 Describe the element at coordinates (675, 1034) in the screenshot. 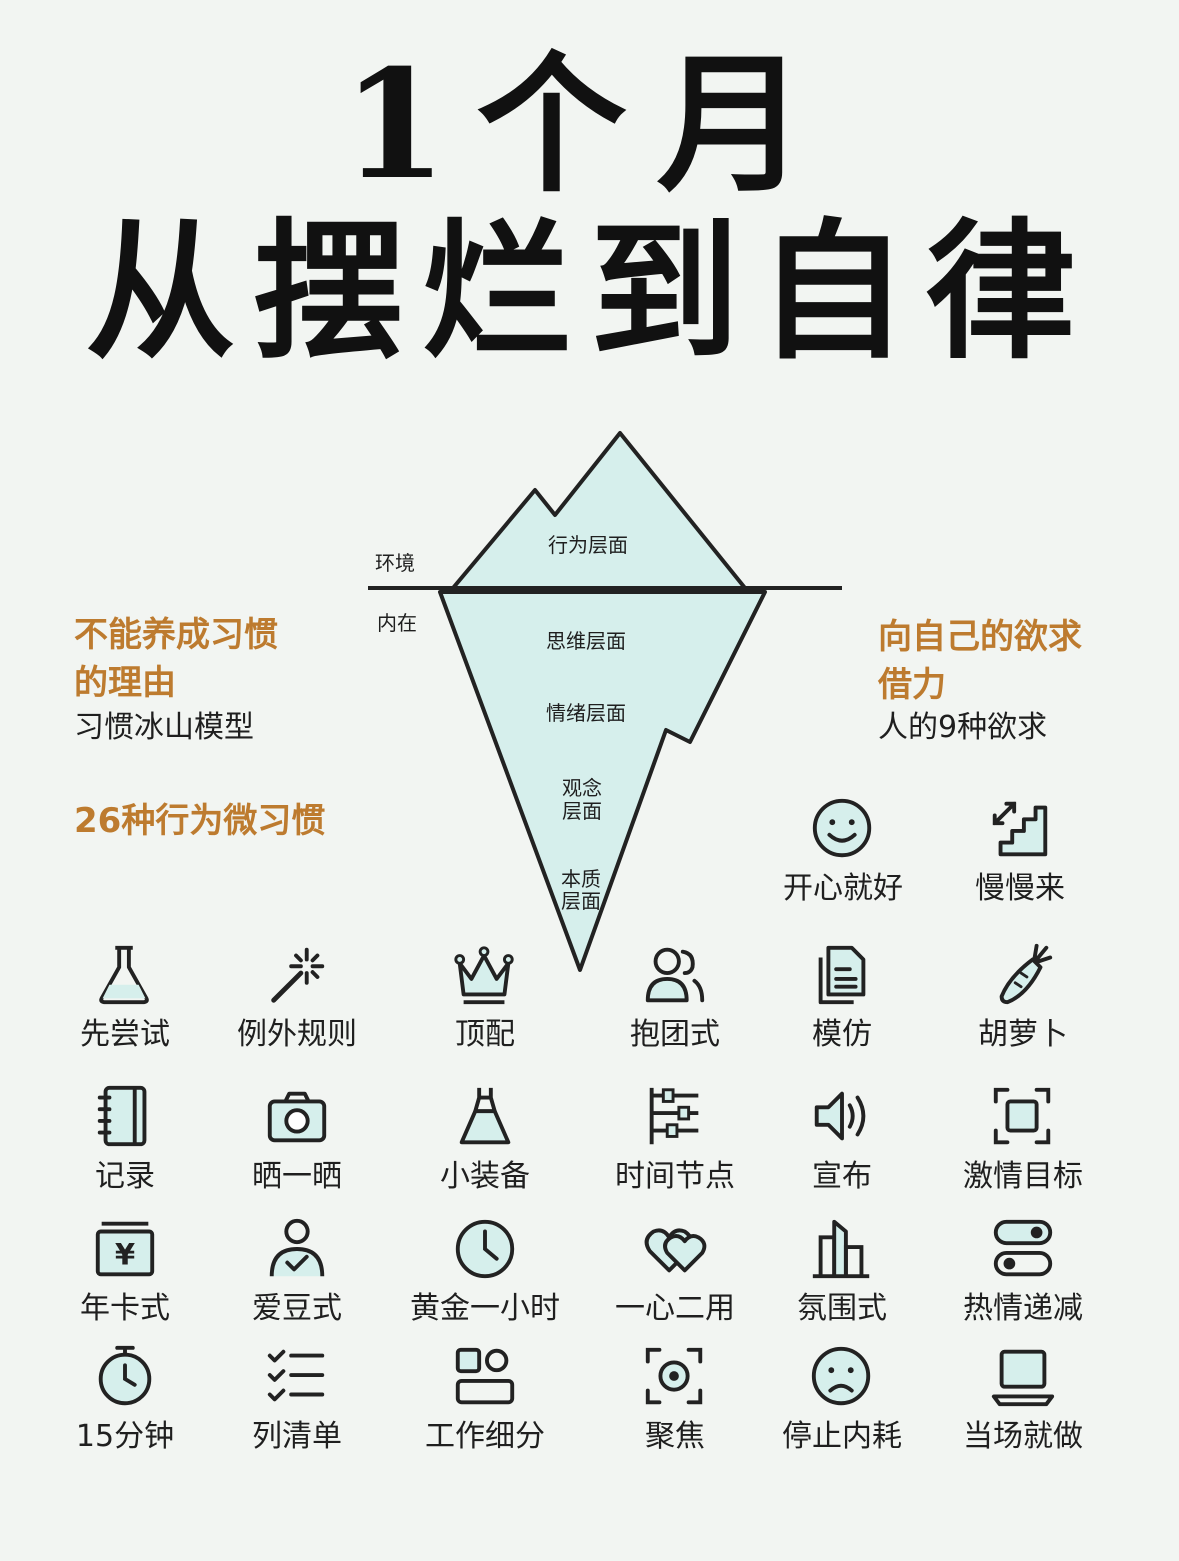

I see `habit-label: 抱团式` at that location.